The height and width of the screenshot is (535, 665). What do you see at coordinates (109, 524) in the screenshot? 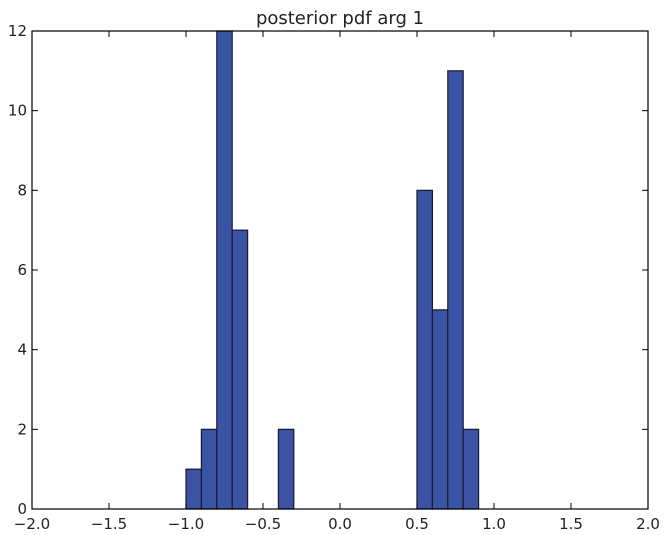
I see `x-tick-label: −1.5` at bounding box center [109, 524].